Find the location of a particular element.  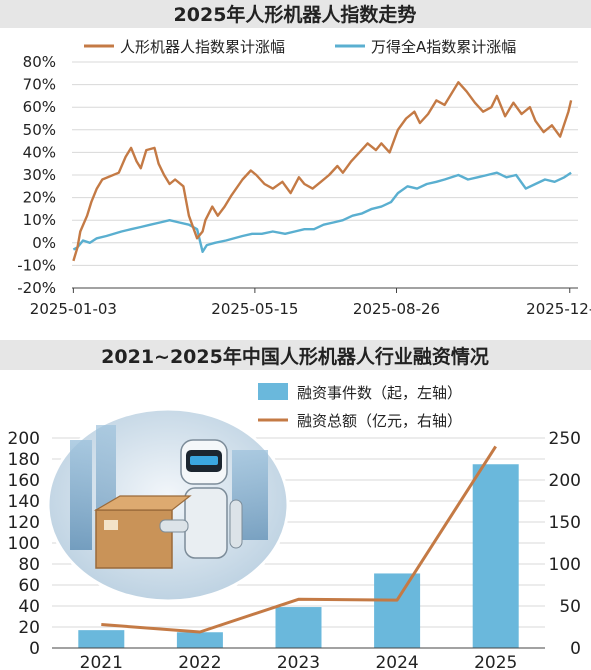

financing-x-axis: 2021 2022 2023 2024 2025 is located at coordinates (298, 658).